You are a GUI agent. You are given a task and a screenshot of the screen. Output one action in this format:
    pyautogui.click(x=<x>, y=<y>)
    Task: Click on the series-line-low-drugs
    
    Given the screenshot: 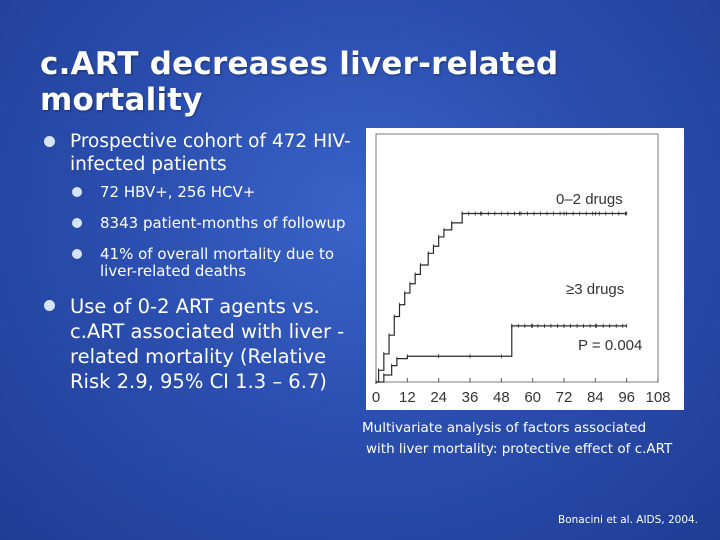 What is the action you would take?
    pyautogui.click(x=501, y=297)
    